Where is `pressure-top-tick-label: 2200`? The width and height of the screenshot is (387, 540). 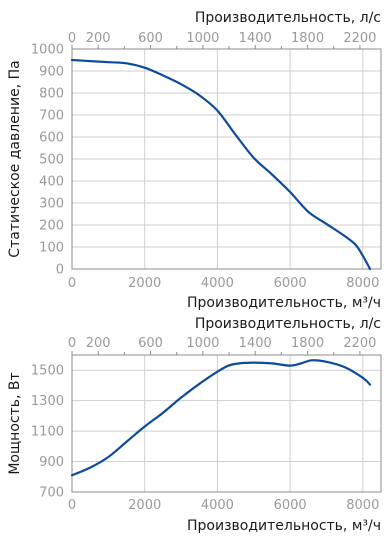 pressure-top-tick-label: 2200 is located at coordinates (359, 38).